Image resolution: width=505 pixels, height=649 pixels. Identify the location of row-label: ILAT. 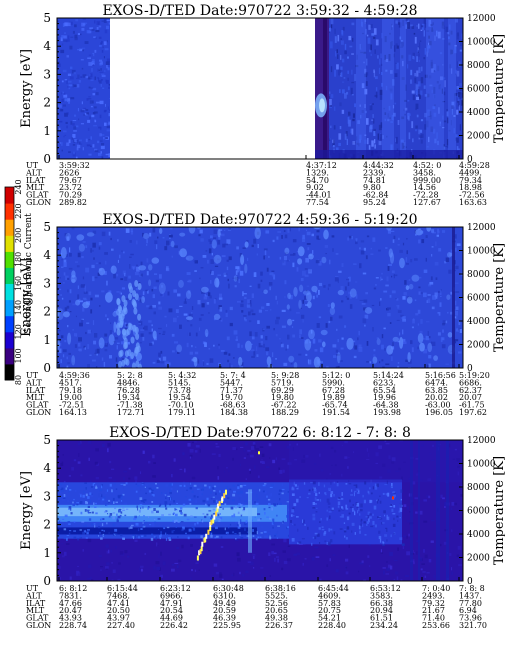
(36, 603).